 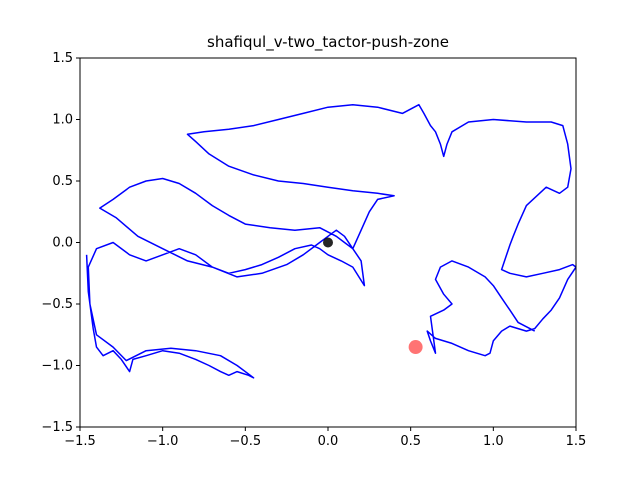 I want to click on y-tick-label: −1.0, so click(x=57, y=366).